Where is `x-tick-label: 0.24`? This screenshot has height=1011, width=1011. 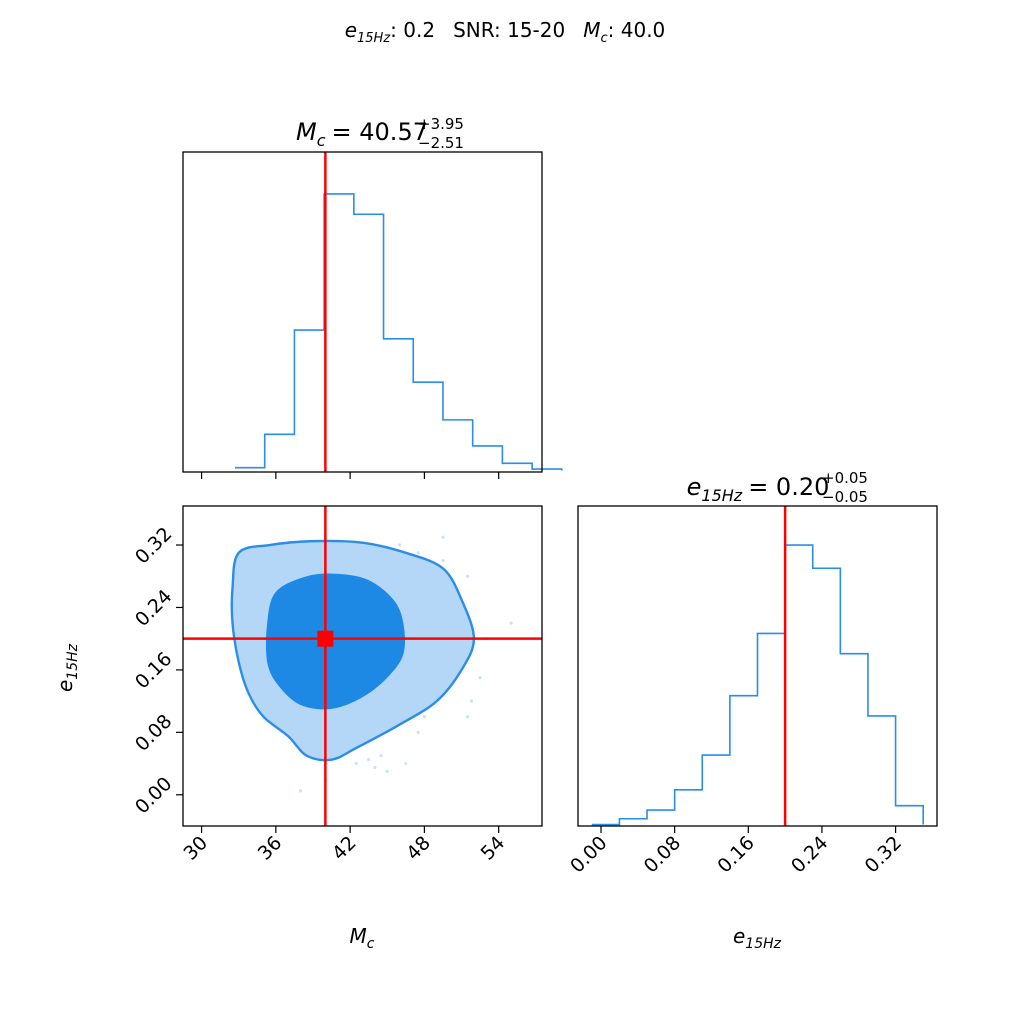
x-tick-label: 0.24 is located at coordinates (809, 854).